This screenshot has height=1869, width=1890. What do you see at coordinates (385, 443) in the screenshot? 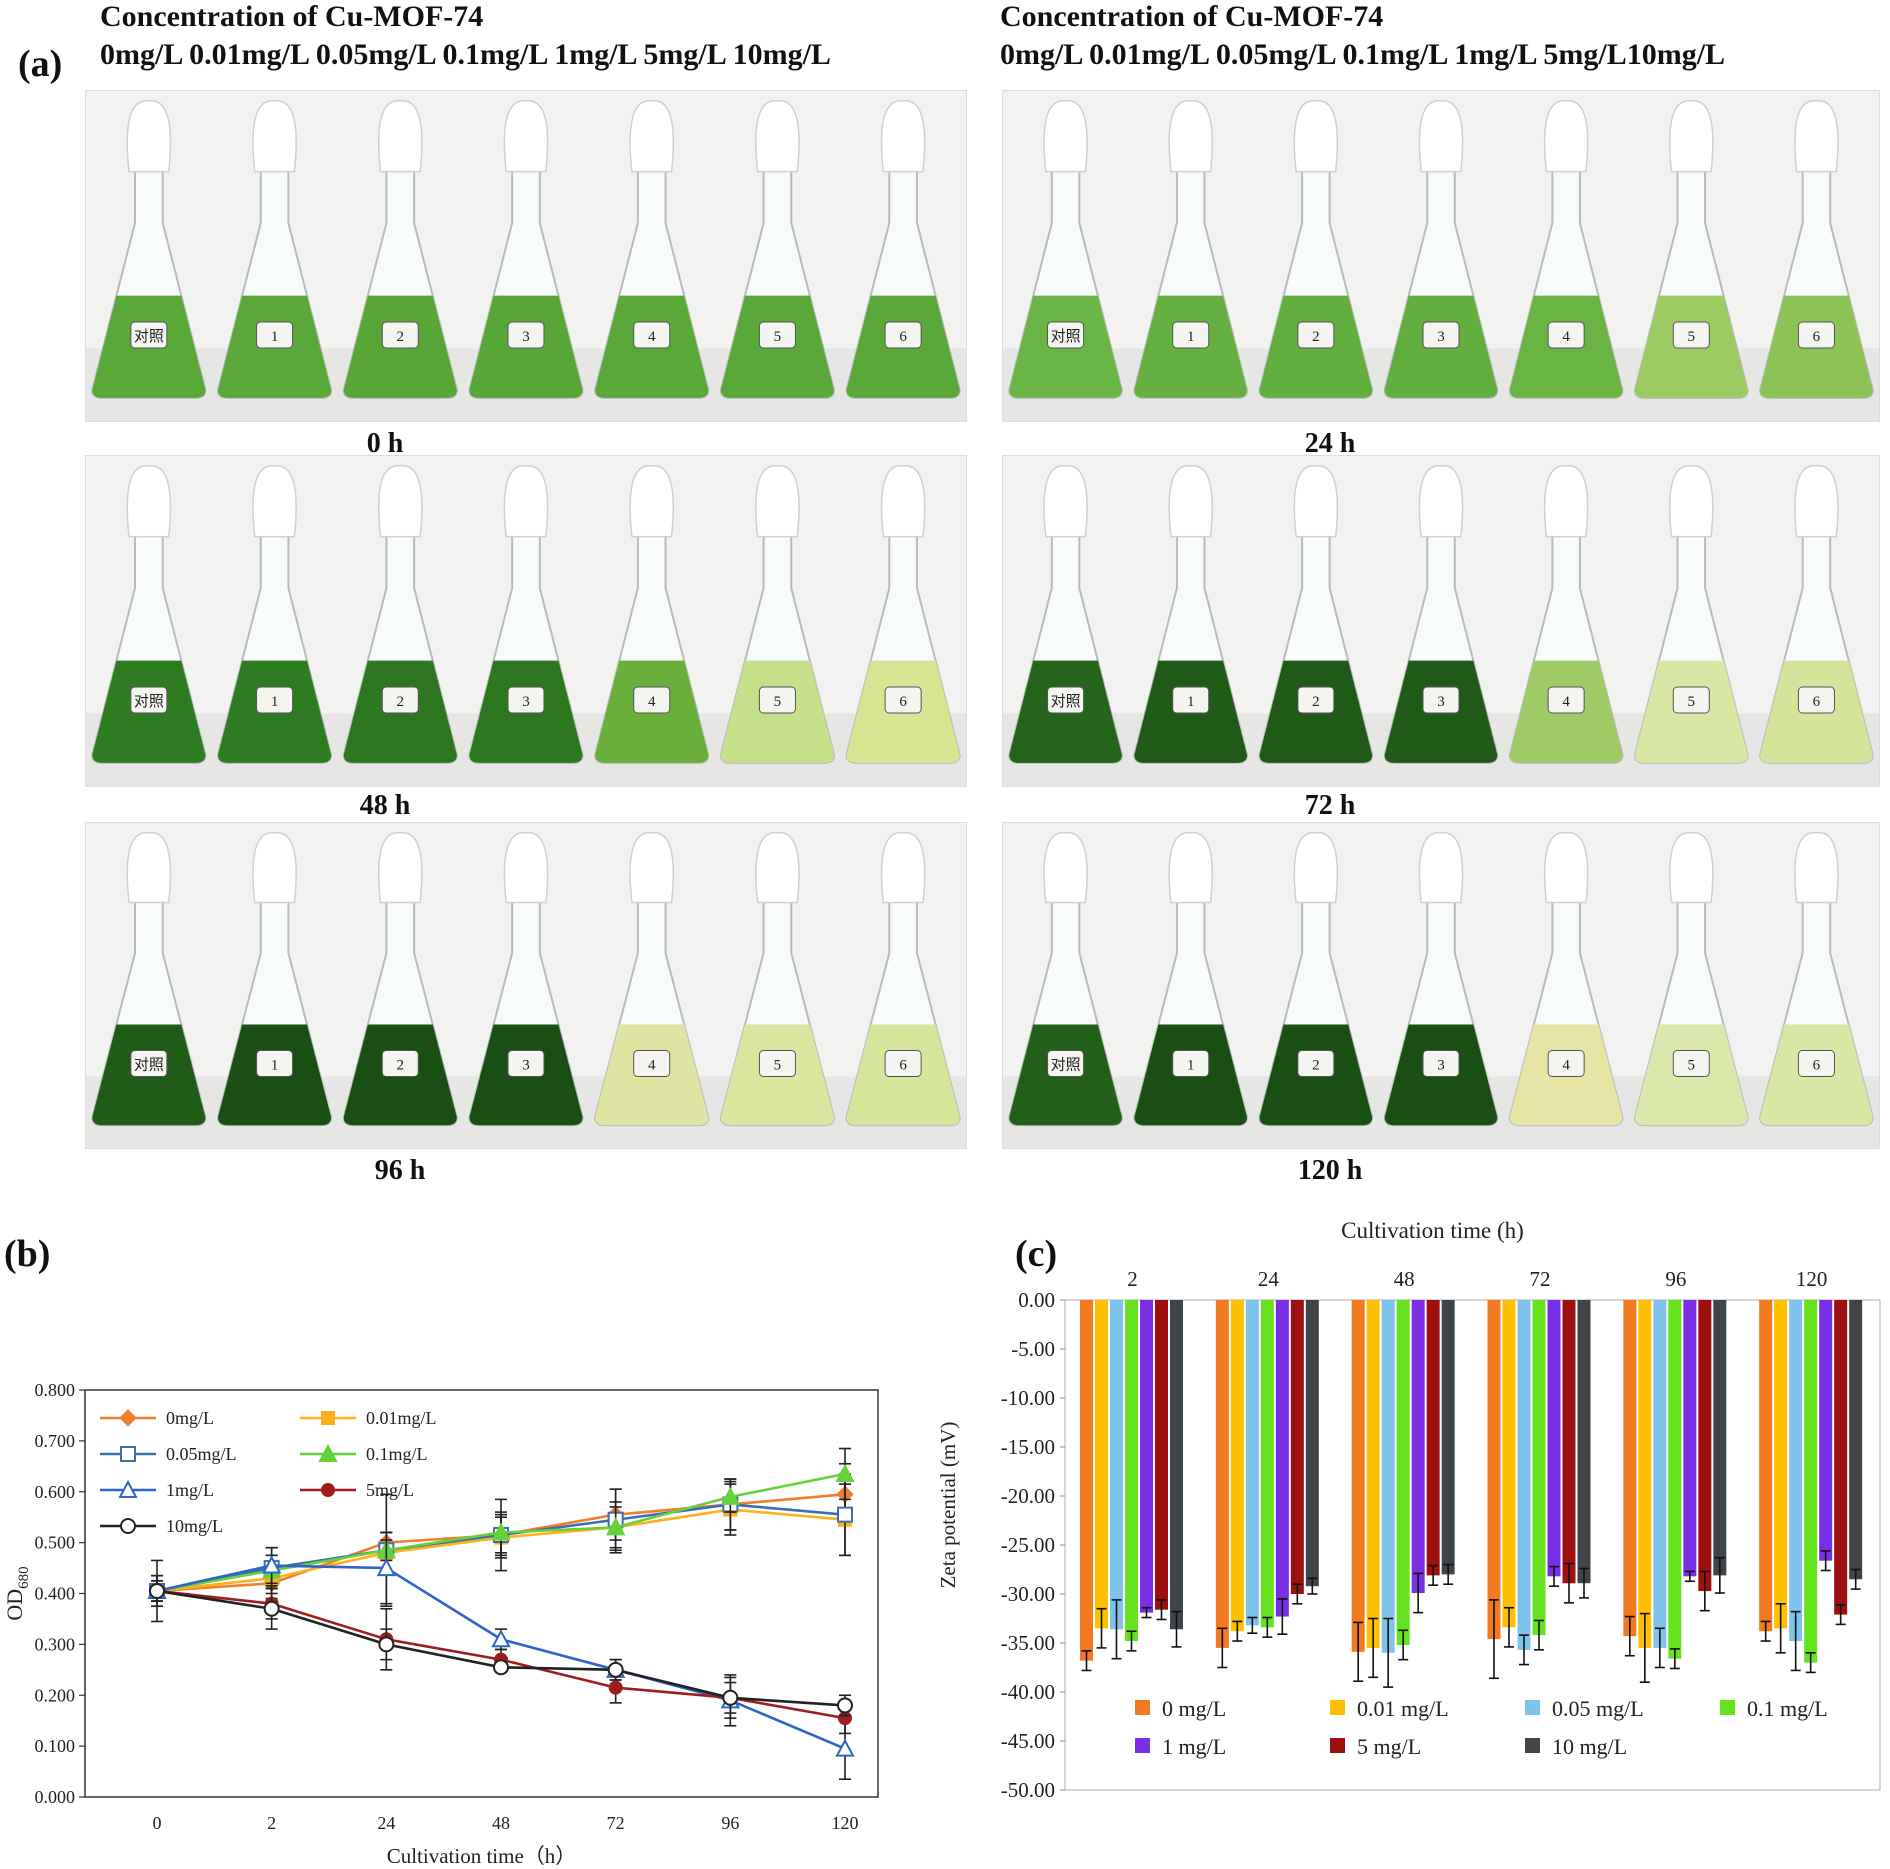
I see `time-label: 0 h` at bounding box center [385, 443].